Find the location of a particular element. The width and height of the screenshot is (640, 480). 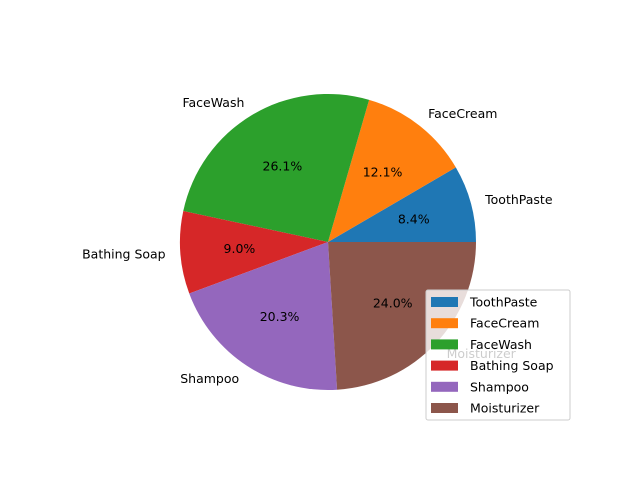

legend-swatch-moisturizer is located at coordinates (444, 408).